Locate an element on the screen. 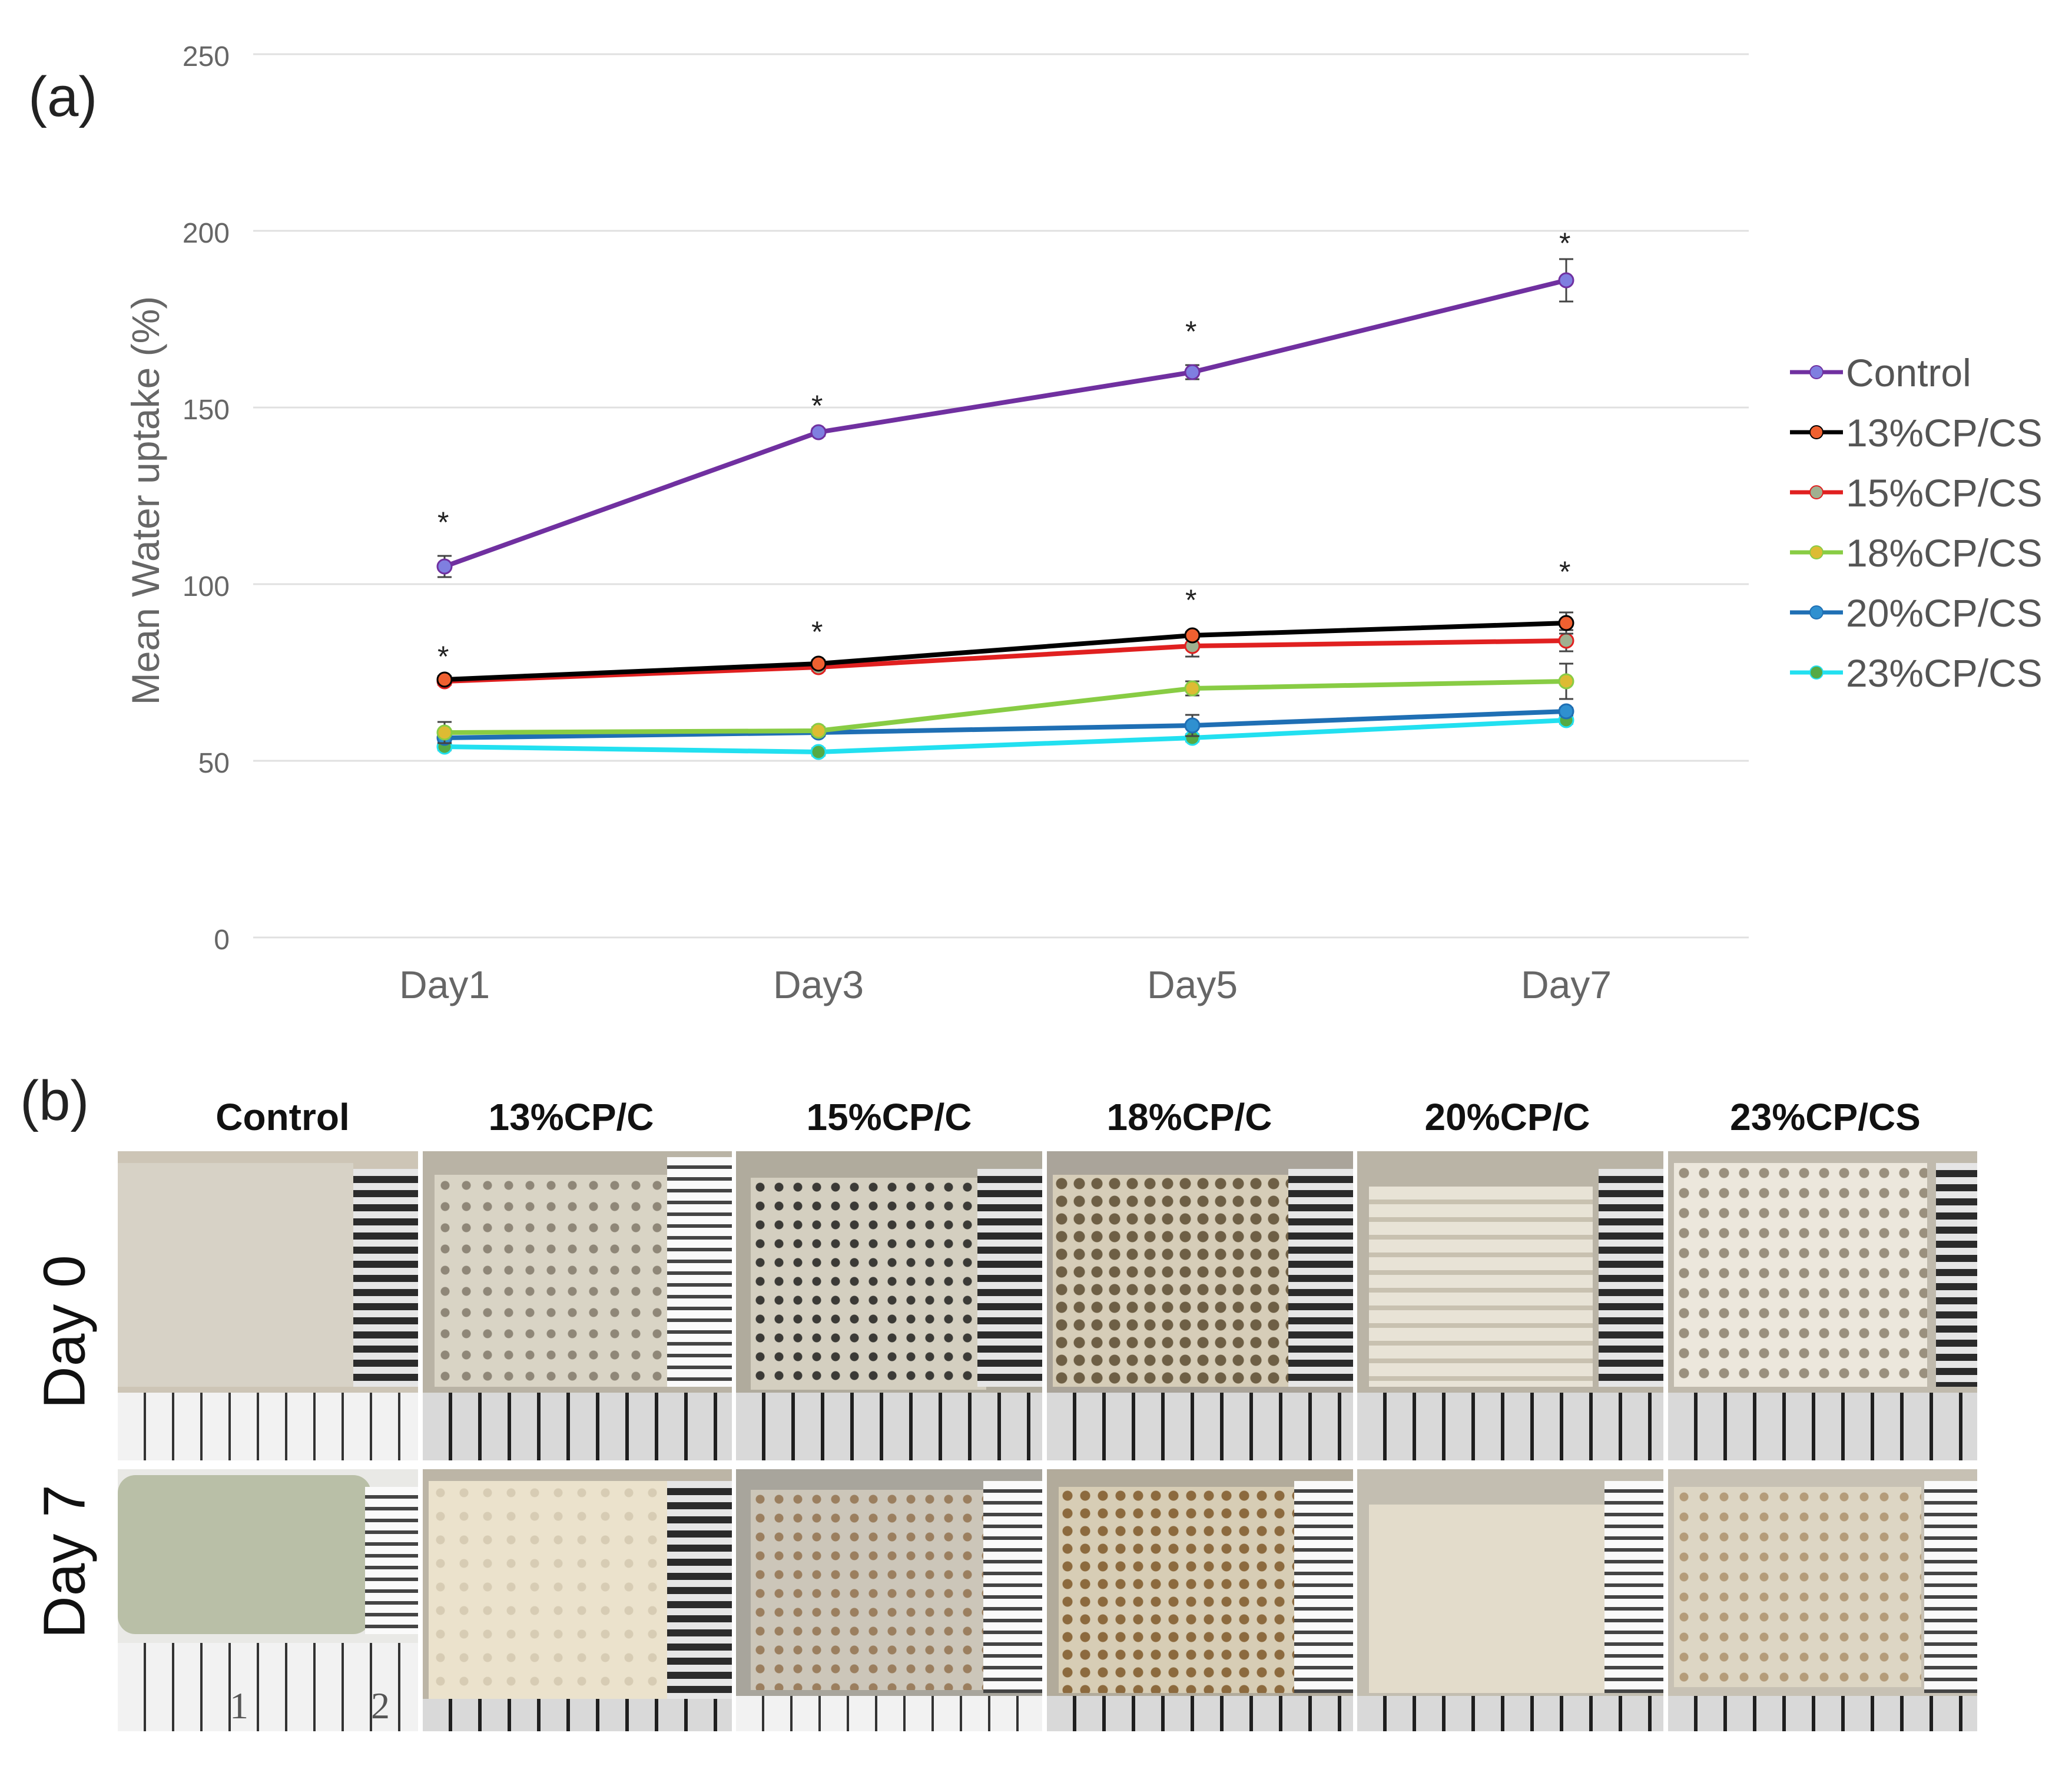 The height and width of the screenshot is (1766, 2072). scaffold-20cp-day0 is located at coordinates (1481, 1287).